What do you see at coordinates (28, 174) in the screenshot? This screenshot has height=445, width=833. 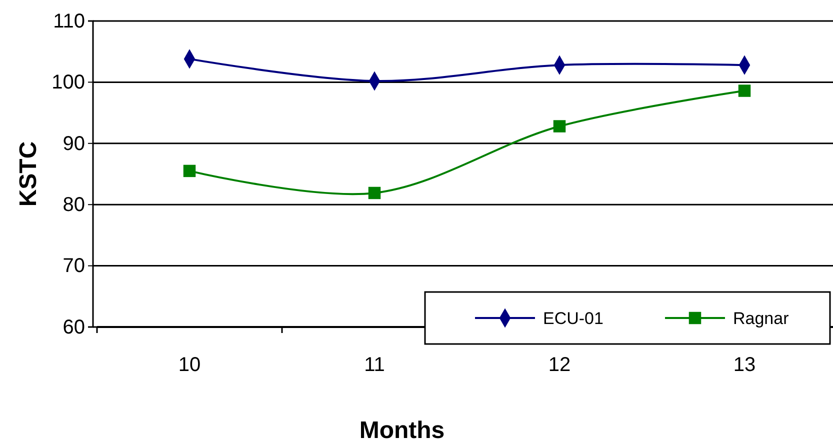 I see `y-axis-title: KSTC` at bounding box center [28, 174].